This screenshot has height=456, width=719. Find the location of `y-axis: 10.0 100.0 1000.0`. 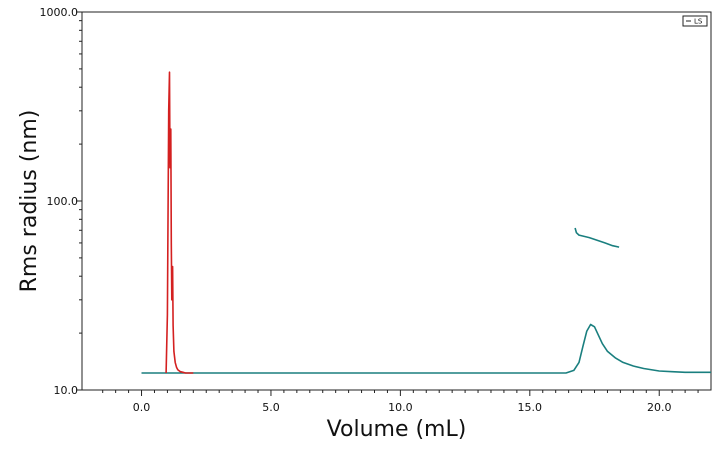

y-axis: 10.0 100.0 1000.0 is located at coordinates (61, 201).